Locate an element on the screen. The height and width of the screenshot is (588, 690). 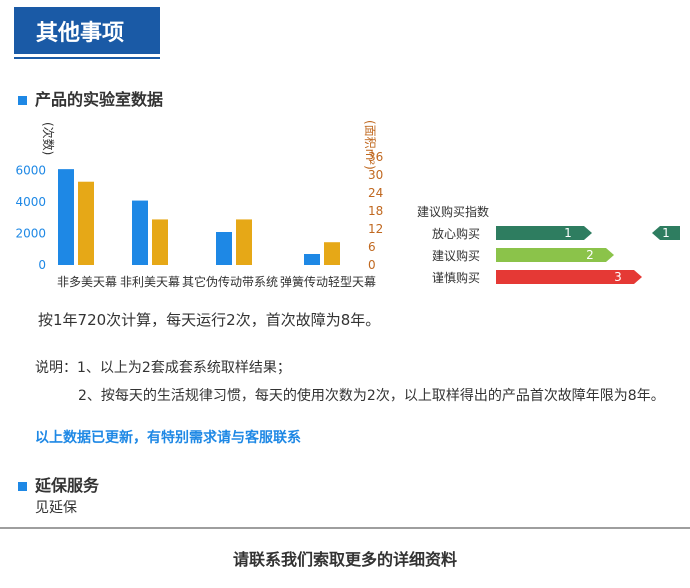
y-right-tick: 36 is located at coordinates (375, 157).